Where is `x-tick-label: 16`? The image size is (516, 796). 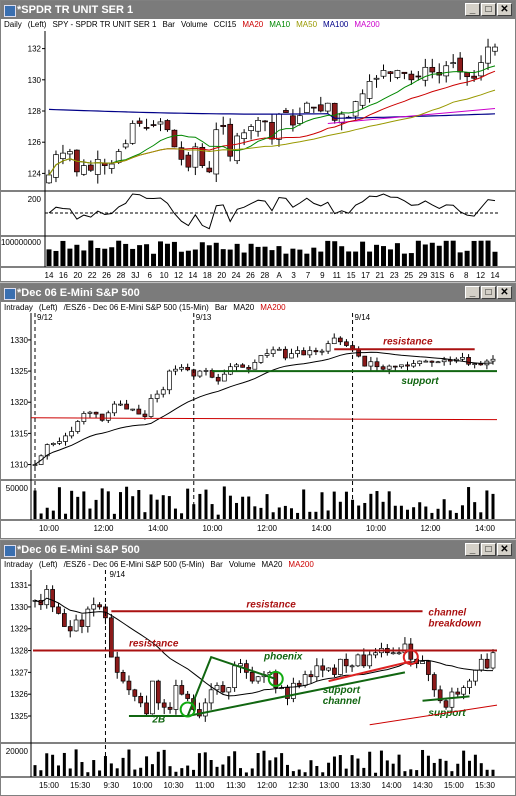
x-tick-label: 16 is located at coordinates (63, 275).